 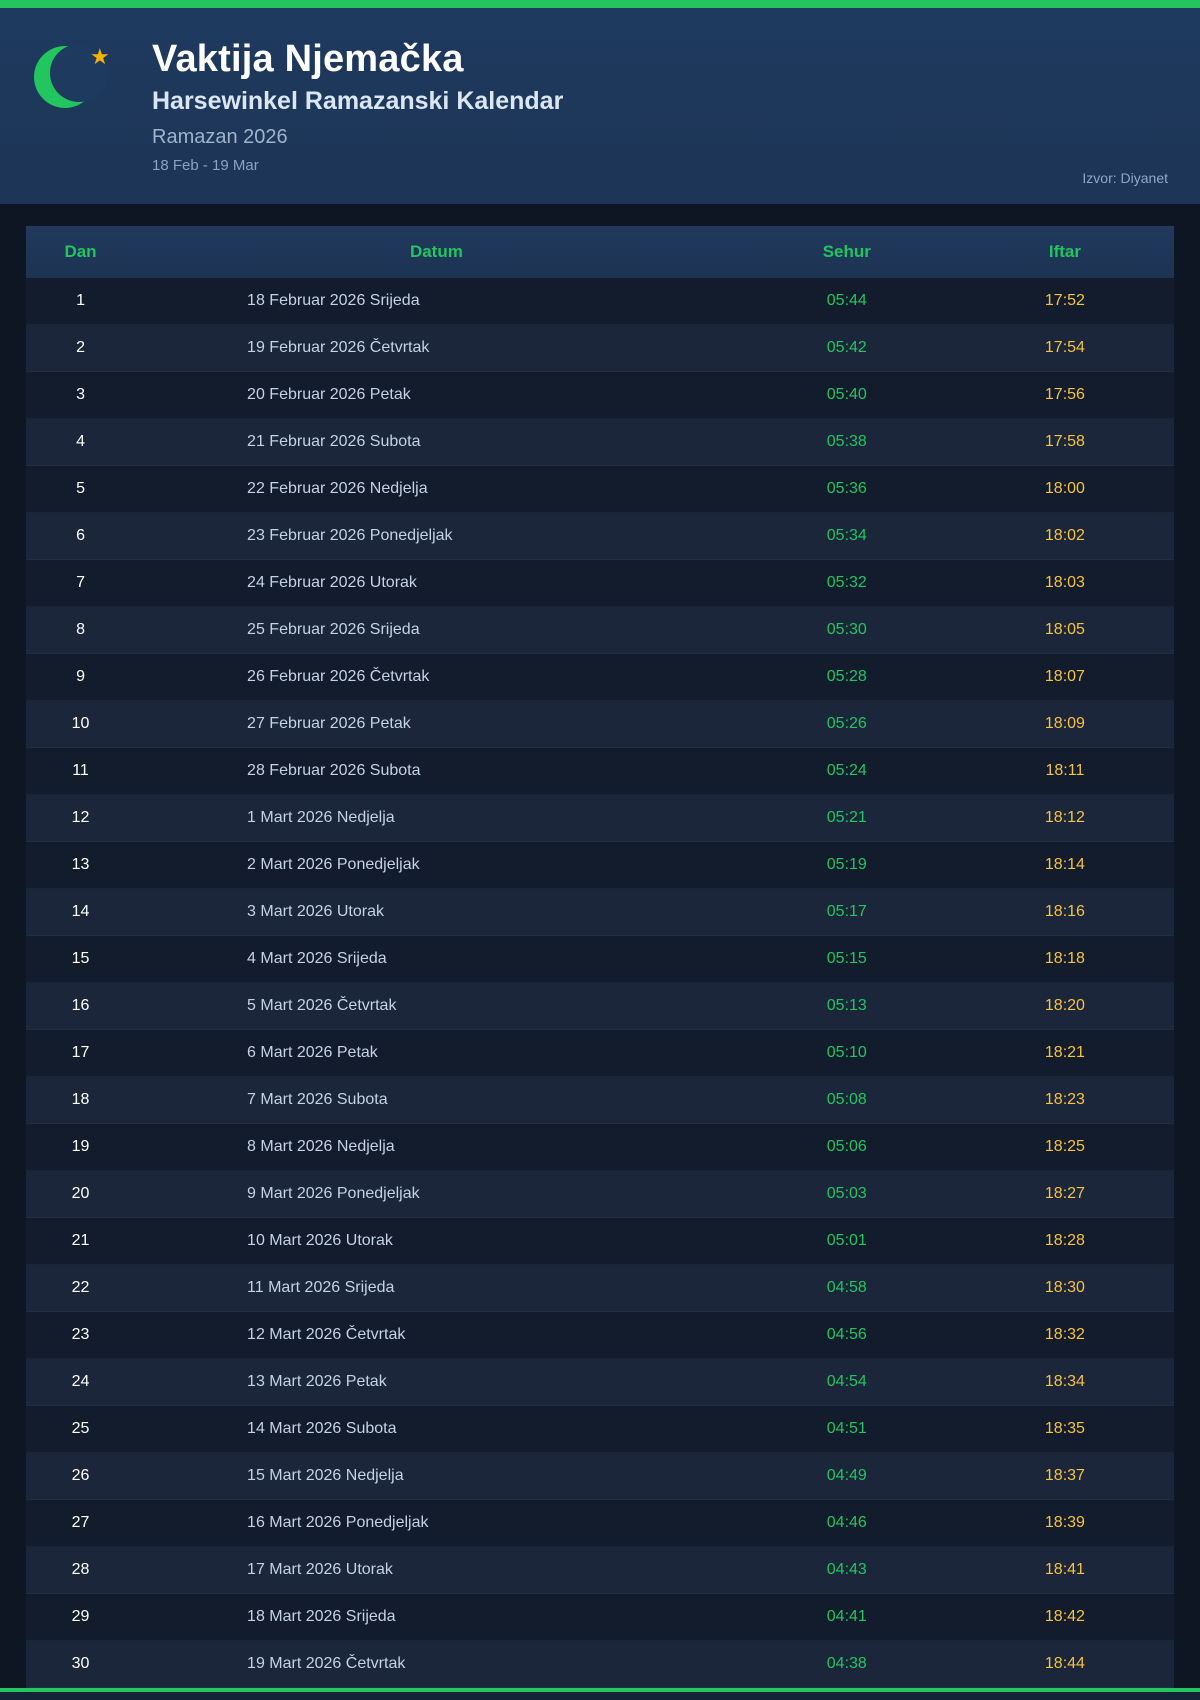 I want to click on cell-date: 13 Mart 2026 Petak, so click(x=317, y=1381).